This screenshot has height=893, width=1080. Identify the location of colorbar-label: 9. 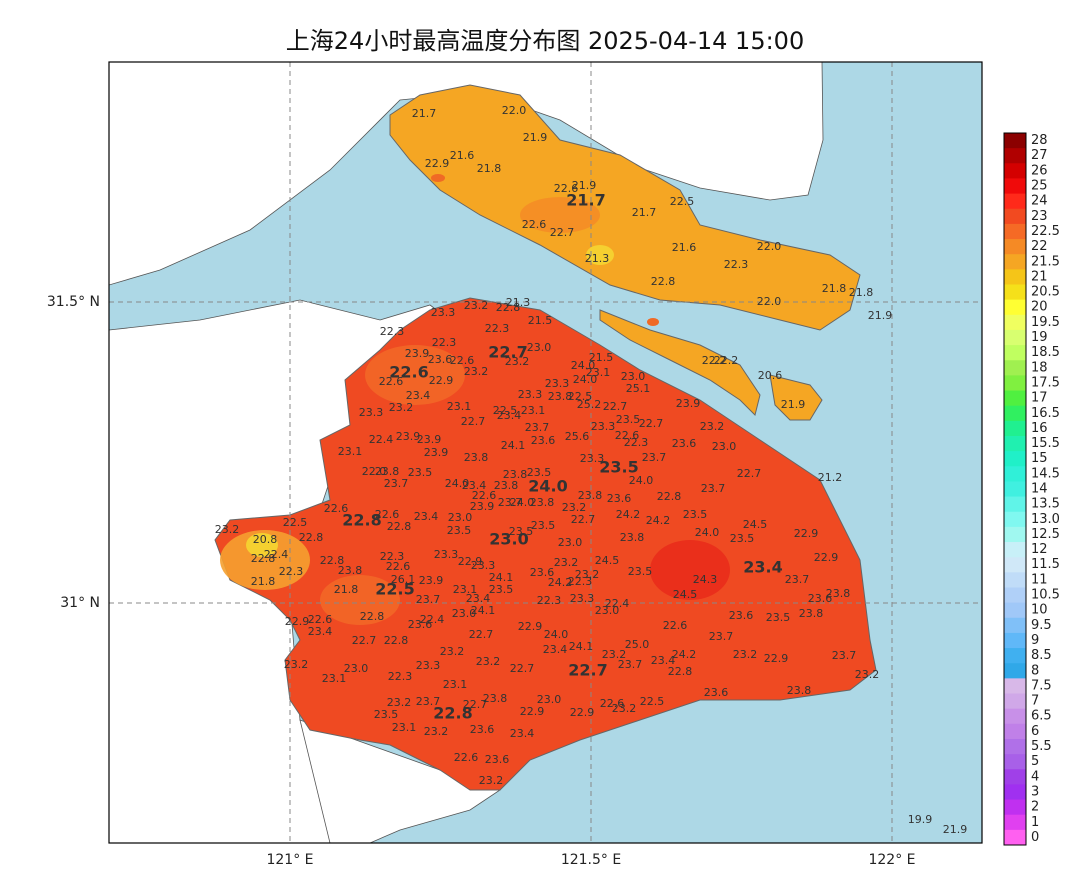
(1035, 640).